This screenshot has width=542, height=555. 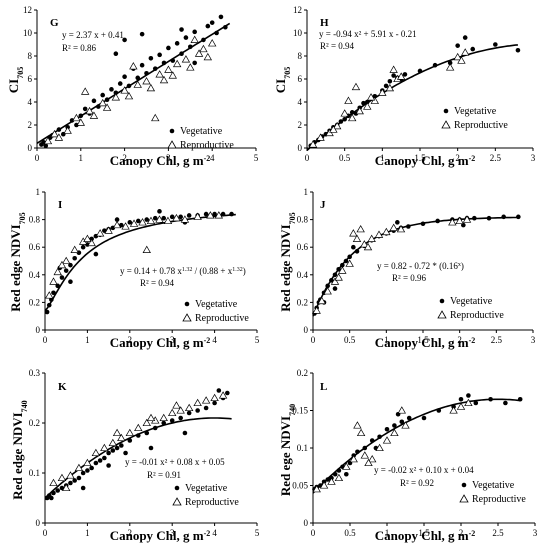 What do you see at coordinates (300, 411) in the screenshot?
I see `y-tick-label: 0.15` at bounding box center [300, 411].